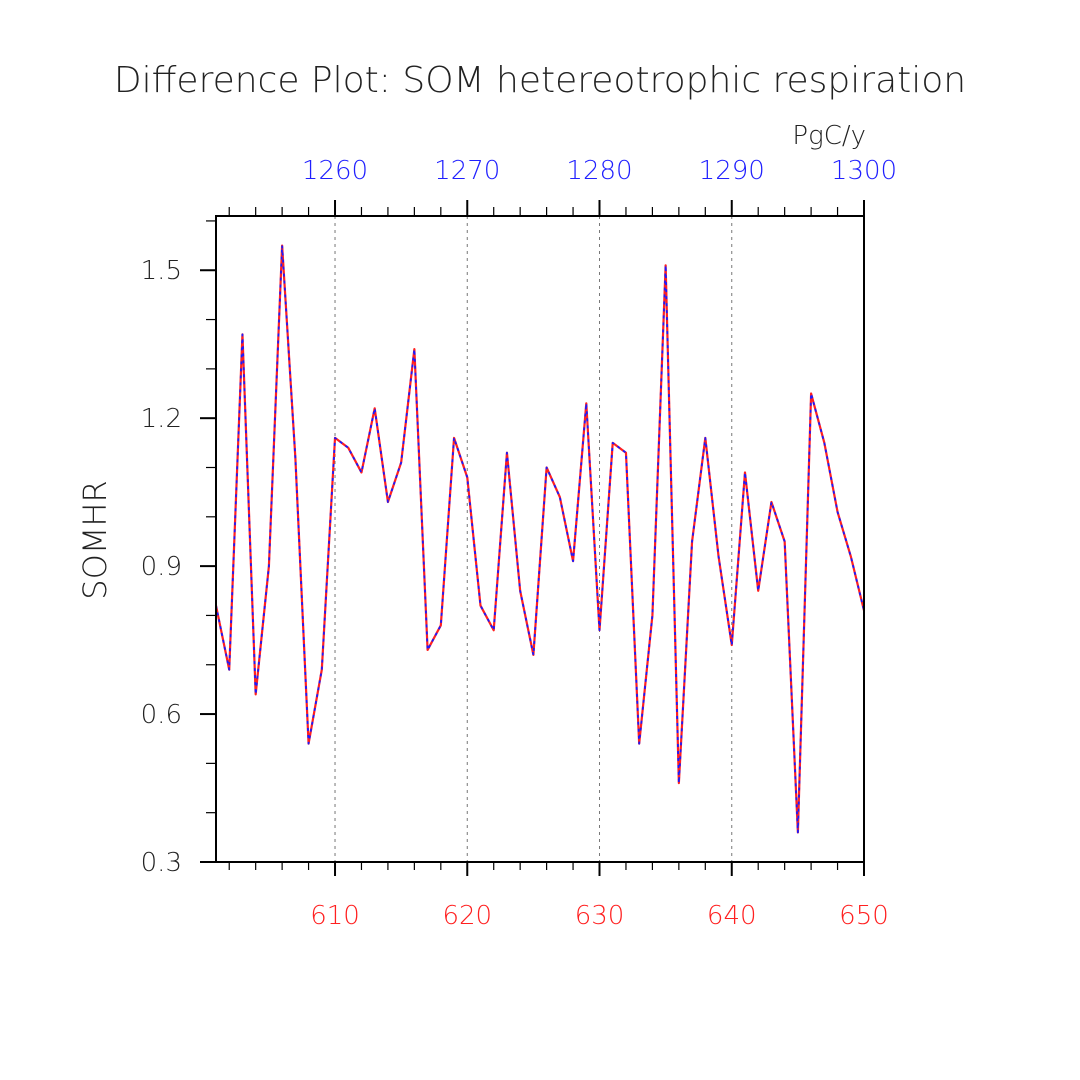 Image resolution: width=1080 pixels, height=1080 pixels. I want to click on y-tick-label-1.5: 1.5, so click(161, 271).